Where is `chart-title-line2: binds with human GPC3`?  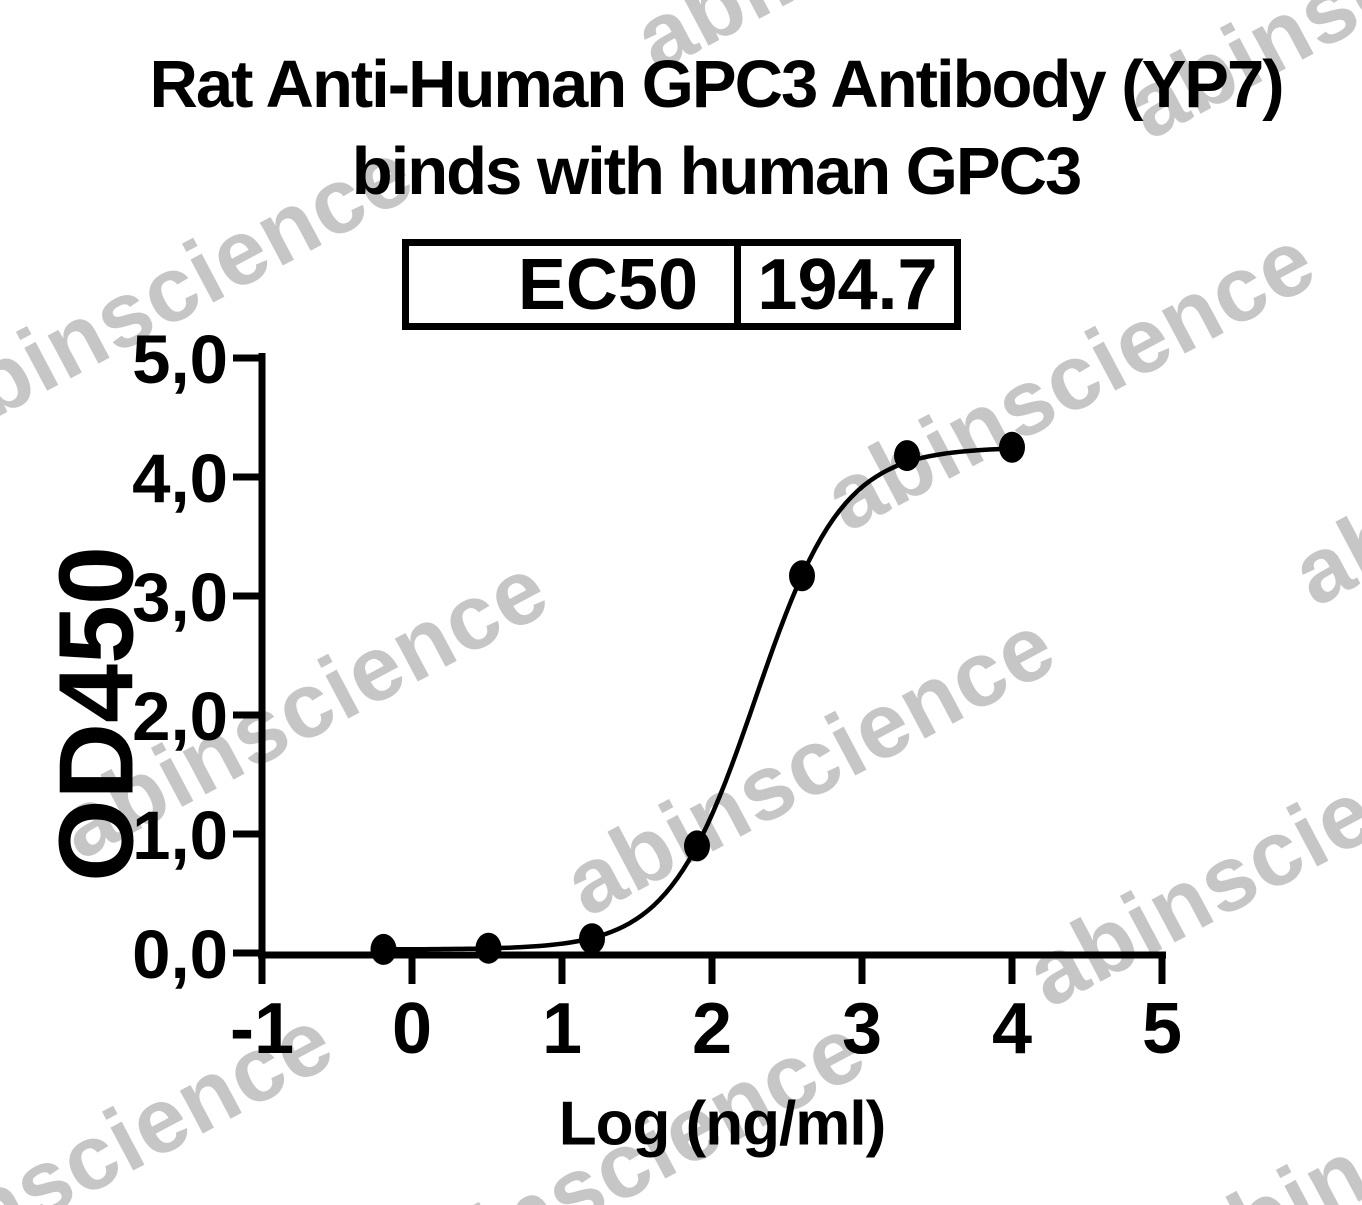
chart-title-line2: binds with human GPC3 is located at coordinates (717, 171).